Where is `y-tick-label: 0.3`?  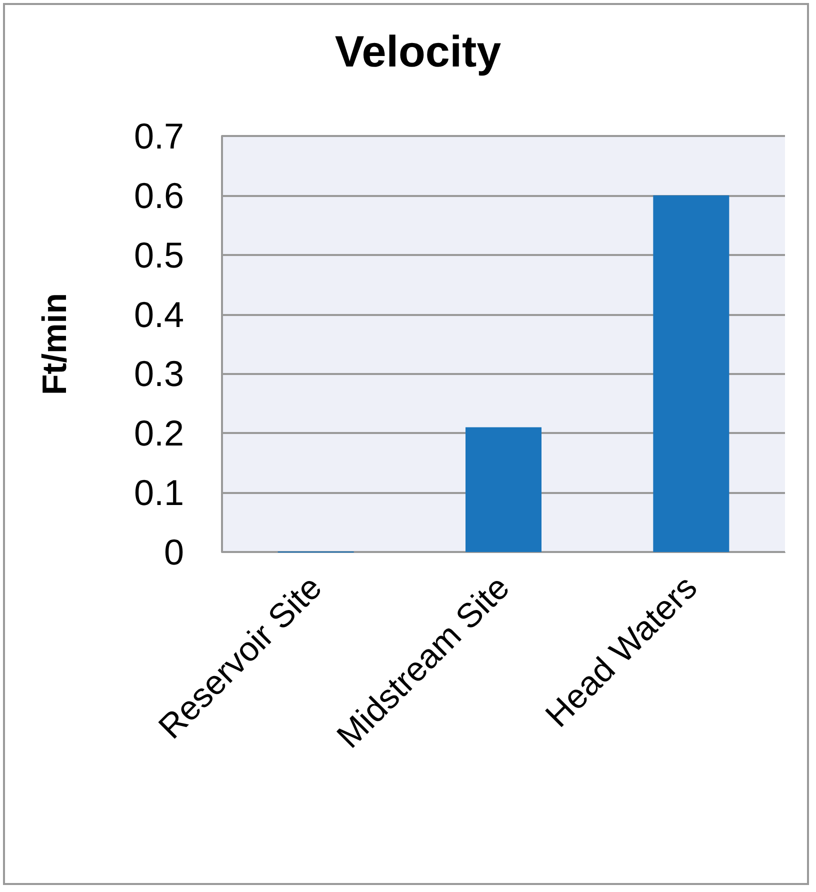
y-tick-label: 0.3 is located at coordinates (159, 373).